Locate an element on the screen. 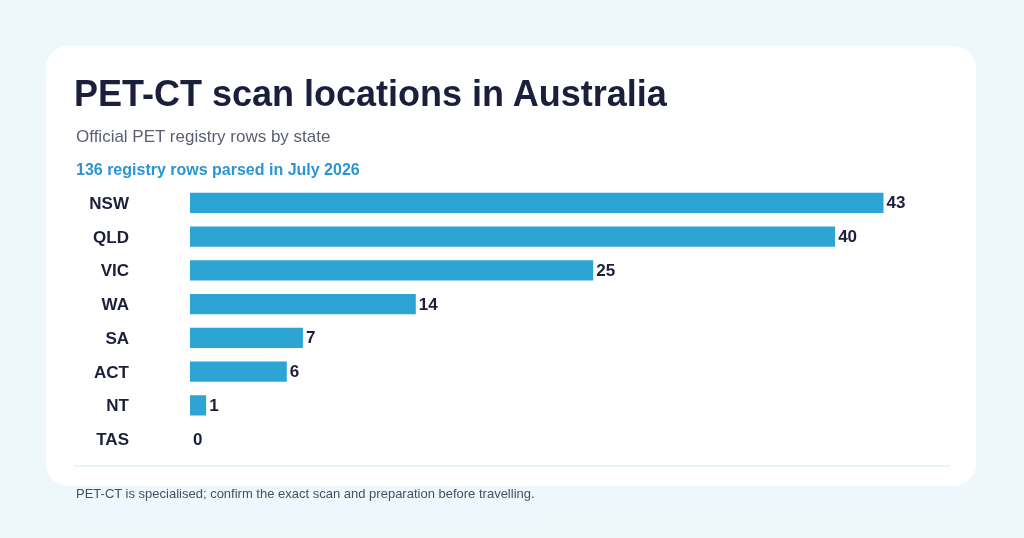  y-tick-label: VIC is located at coordinates (114, 271).